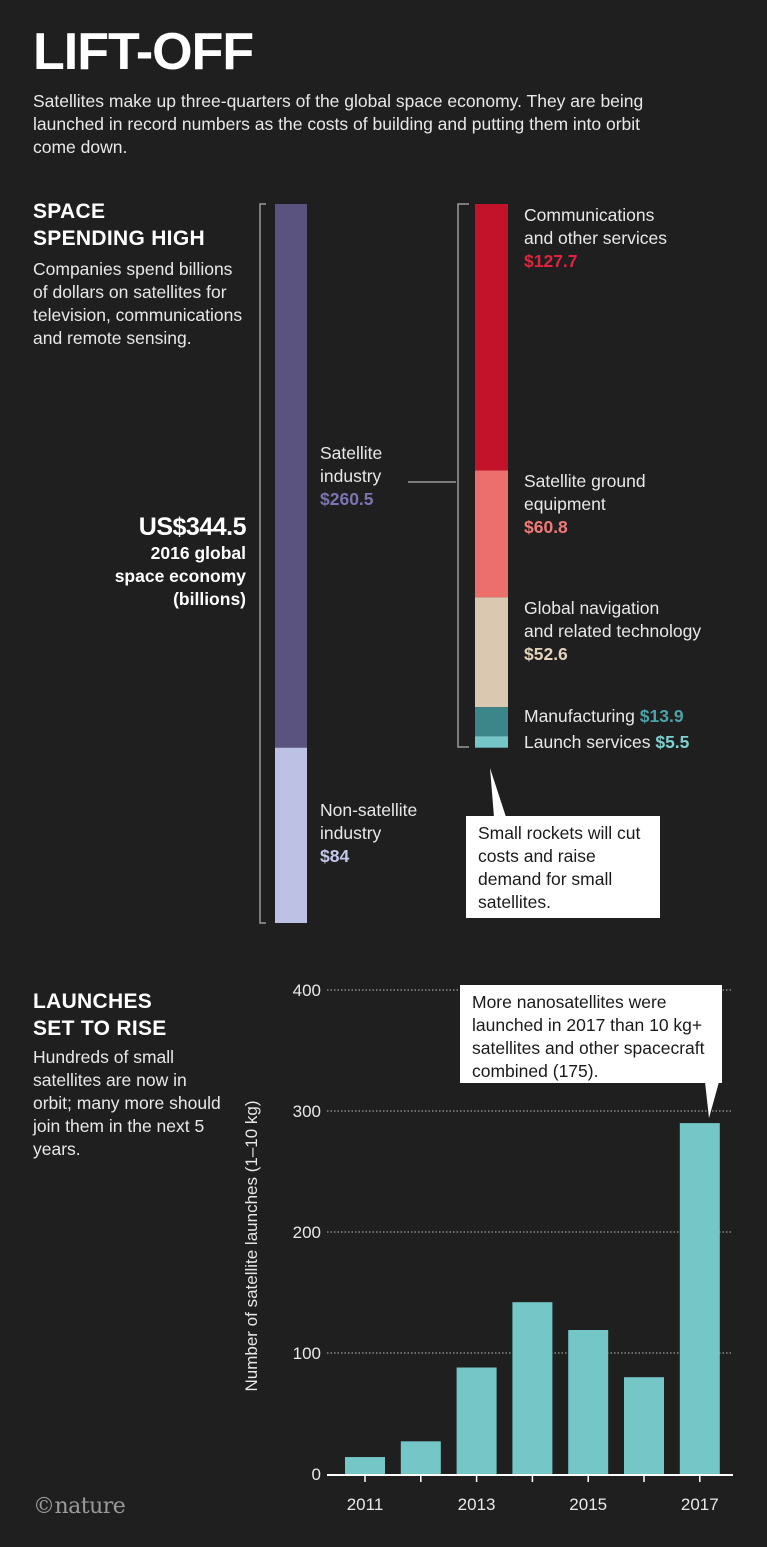 The height and width of the screenshot is (1547, 767). Describe the element at coordinates (644, 1425) in the screenshot. I see `bar-2016` at that location.